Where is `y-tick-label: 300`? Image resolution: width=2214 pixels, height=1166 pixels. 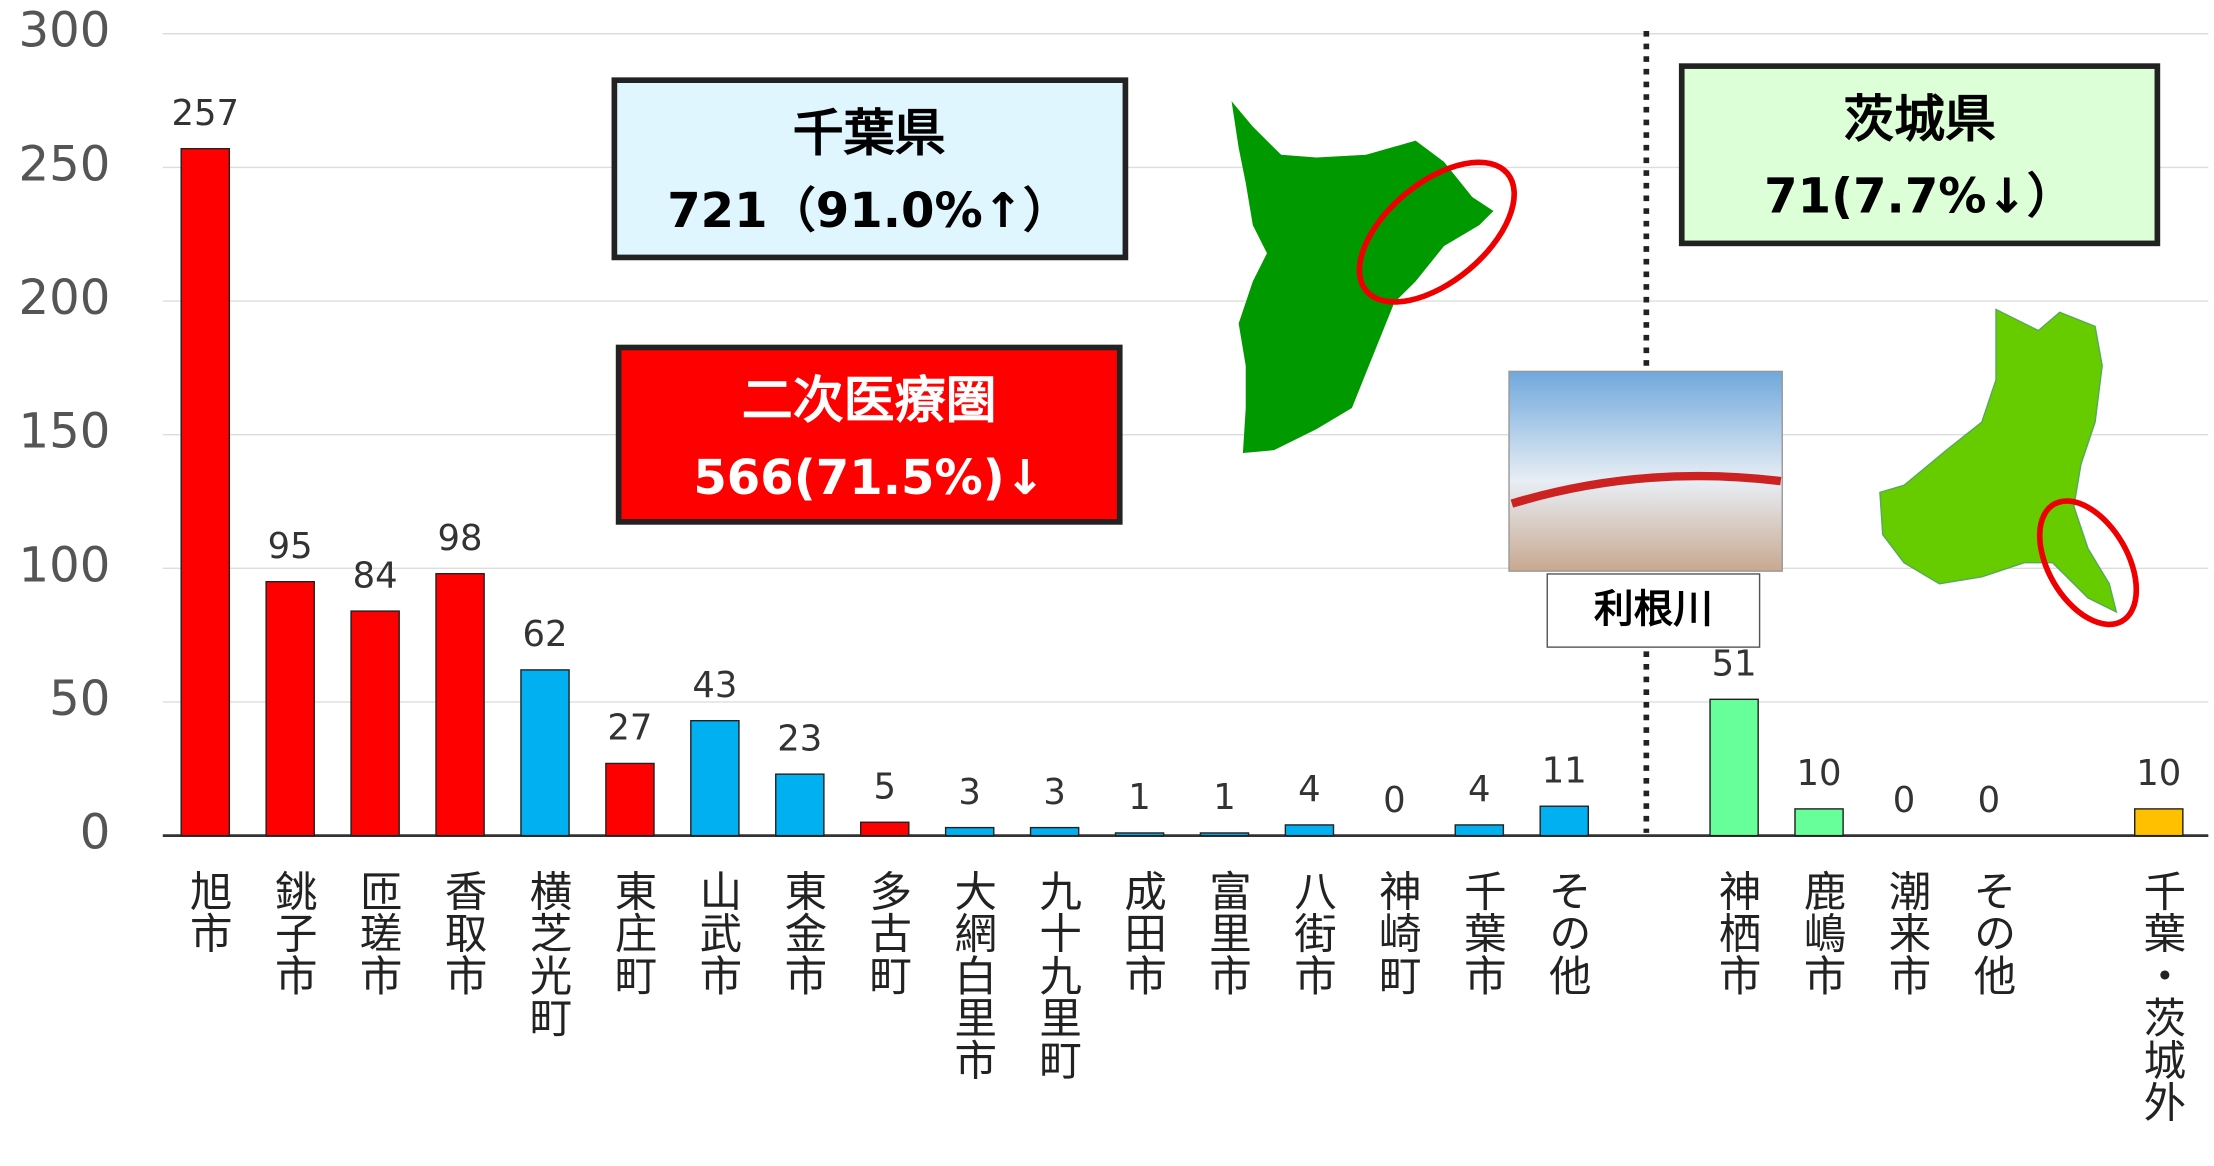
y-tick-label: 300 is located at coordinates (65, 31).